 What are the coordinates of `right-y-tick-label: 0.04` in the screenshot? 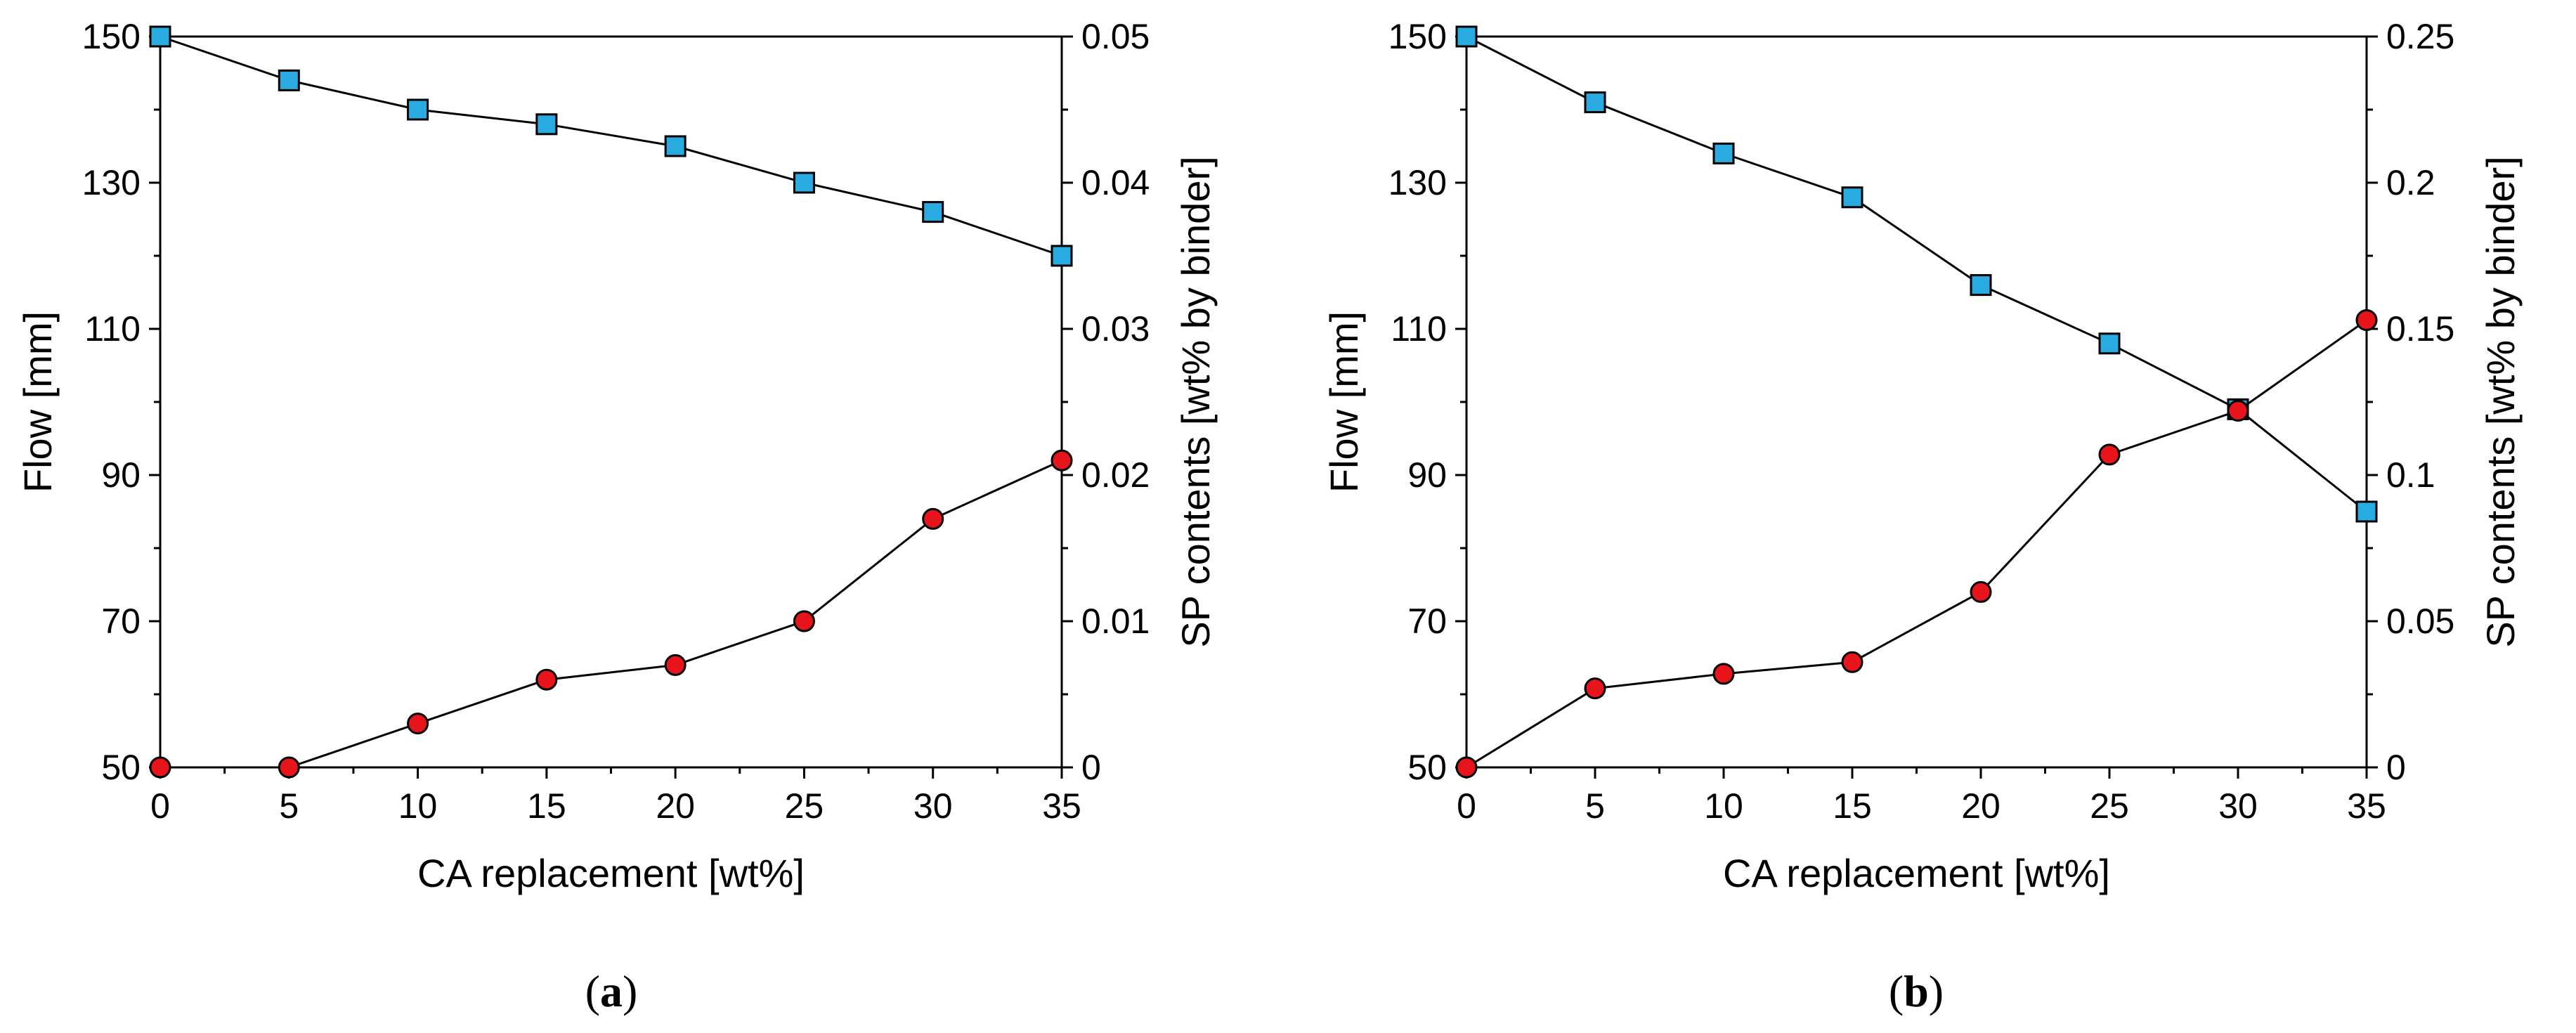 It's located at (1115, 182).